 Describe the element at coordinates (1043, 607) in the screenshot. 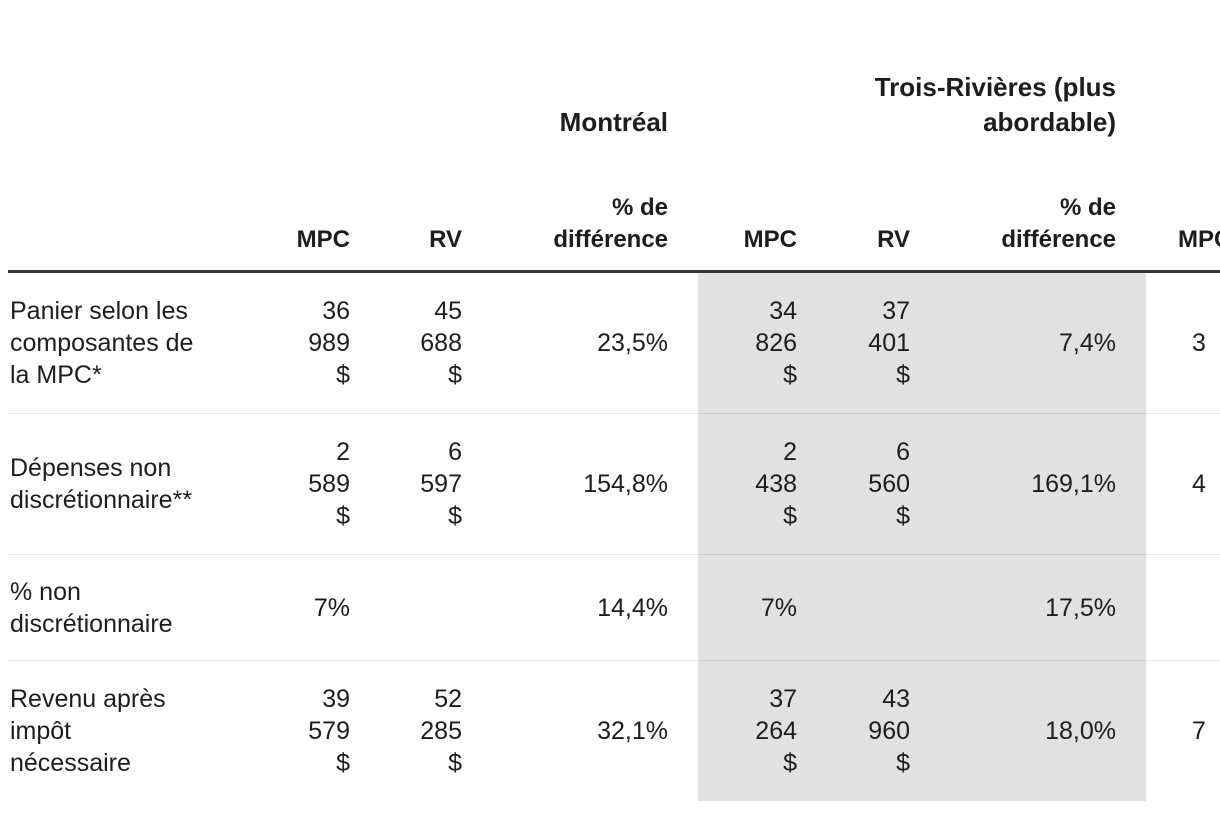

I see `cell-tr-diff: 17,5%` at that location.